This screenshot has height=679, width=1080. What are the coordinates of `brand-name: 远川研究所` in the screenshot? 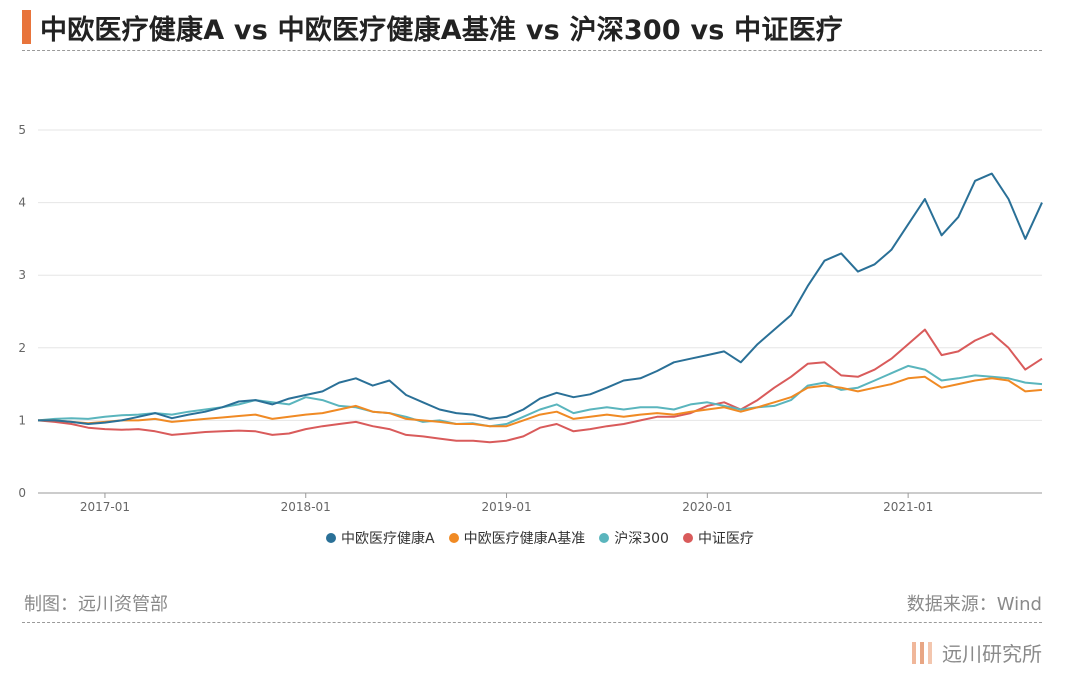 It's located at (992, 654).